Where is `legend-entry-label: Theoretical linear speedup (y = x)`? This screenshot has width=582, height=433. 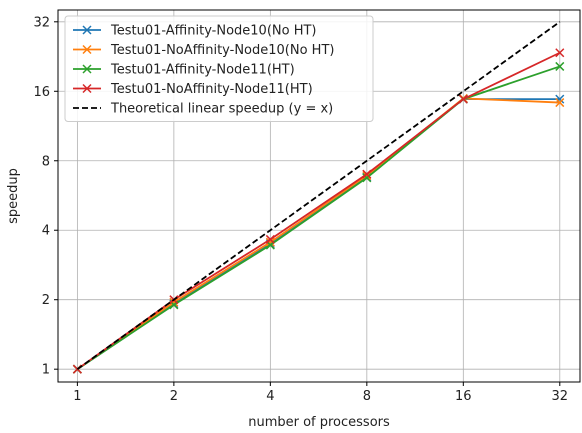 legend-entry-label: Theoretical linear speedup (y = x) is located at coordinates (221, 109).